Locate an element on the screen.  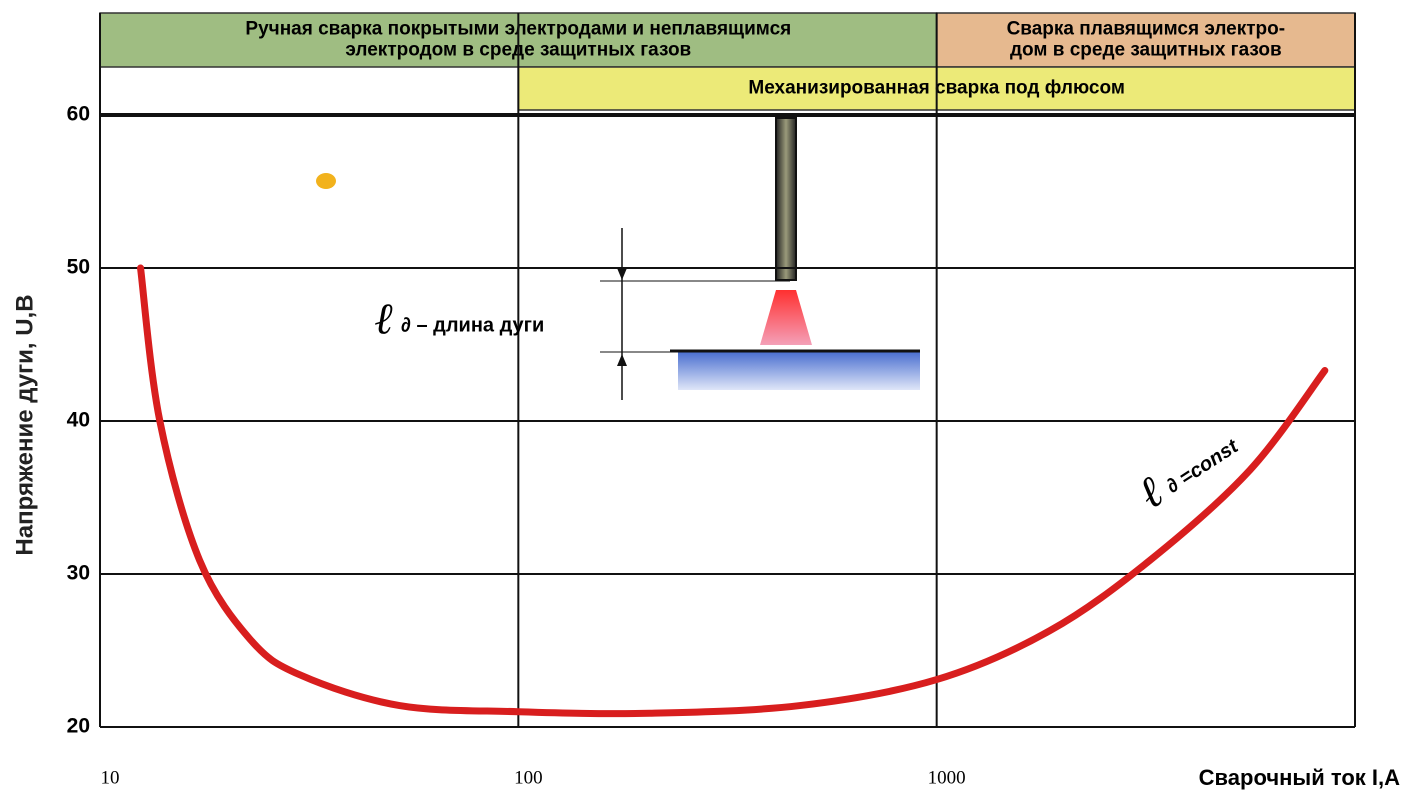
annotation: ℓ∂ =const is located at coordinates (1186, 477).